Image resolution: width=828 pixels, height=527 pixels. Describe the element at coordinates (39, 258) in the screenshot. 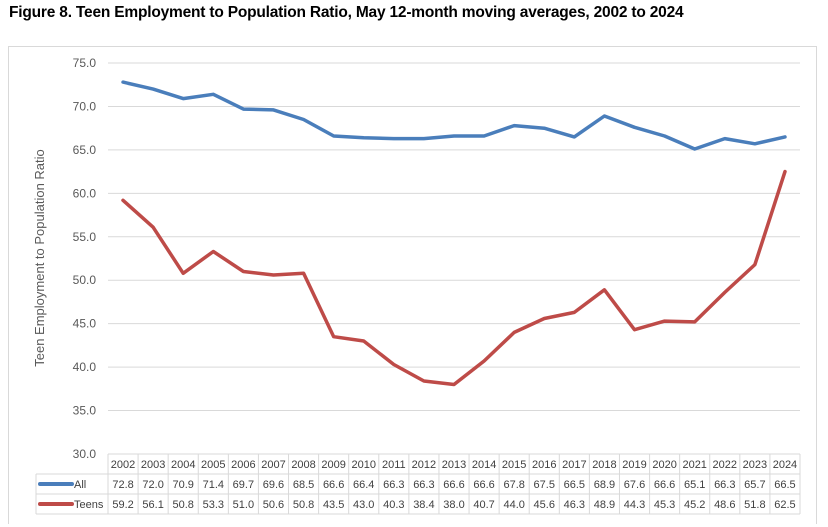

I see `y-axis-label: Teen Employment to Population Ratio` at that location.